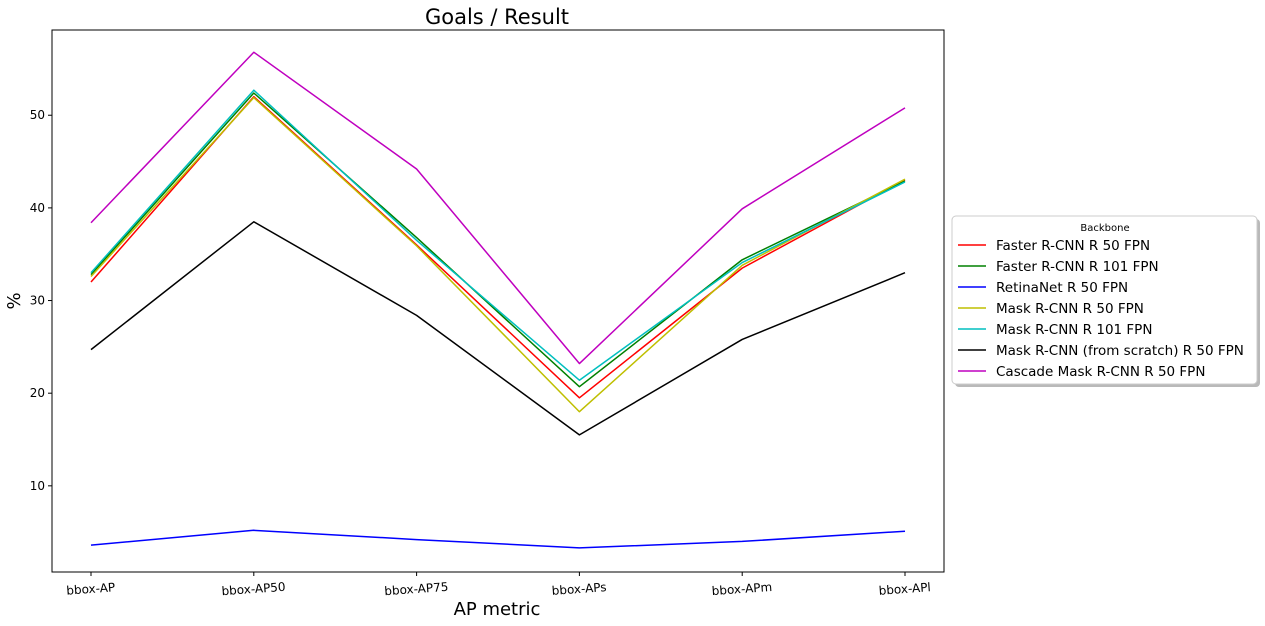  What do you see at coordinates (1062, 288) in the screenshot?
I see `legend-label: RetinaNet R 50 FPN` at bounding box center [1062, 288].